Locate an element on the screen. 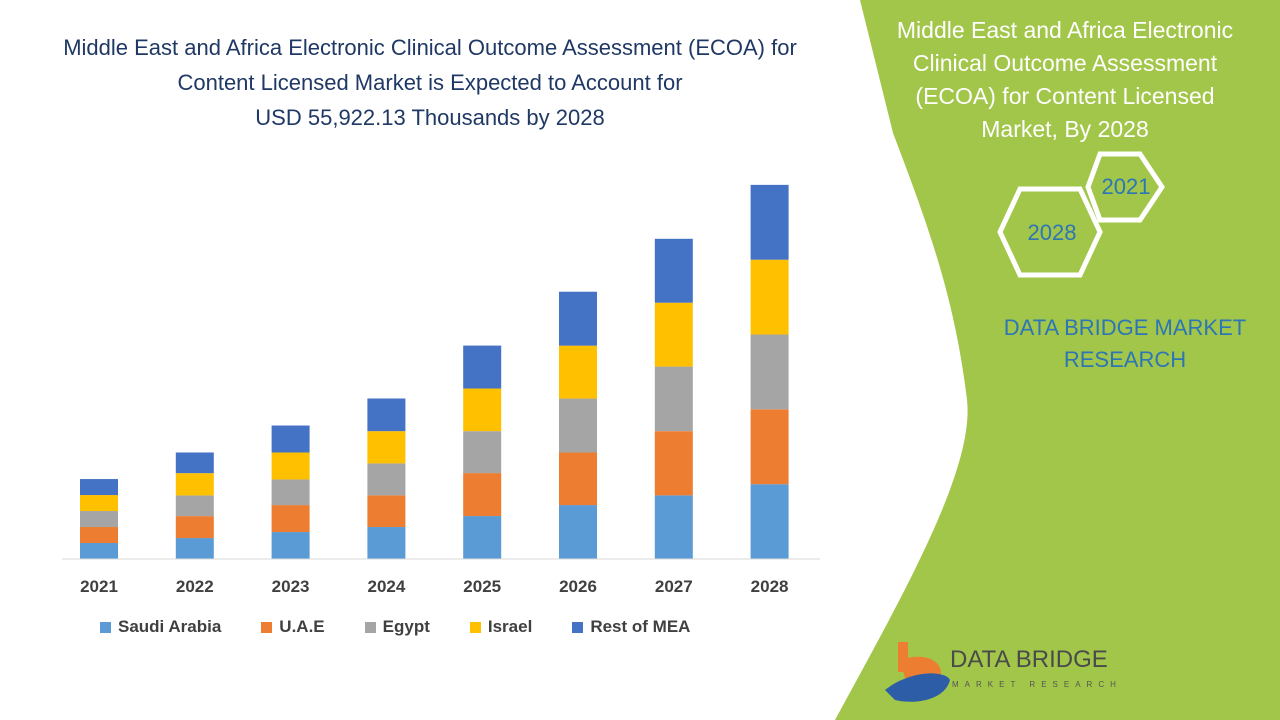  bar-segment-rest-of-mea-2024 is located at coordinates (386, 415).